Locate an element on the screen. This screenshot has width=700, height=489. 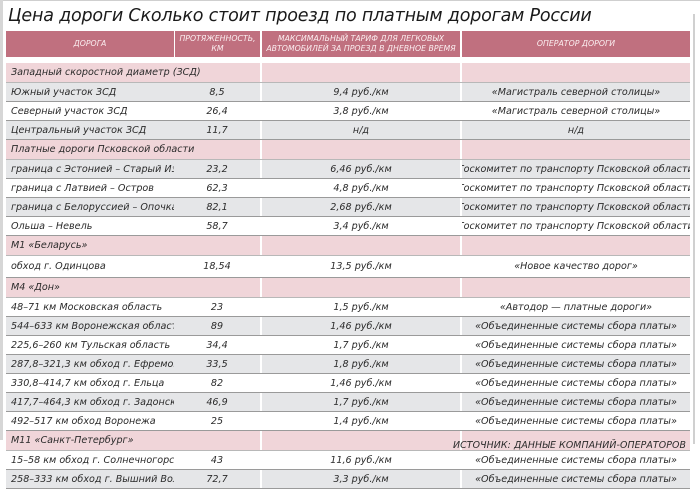
operator-cell: н/д is located at coordinates (576, 130).